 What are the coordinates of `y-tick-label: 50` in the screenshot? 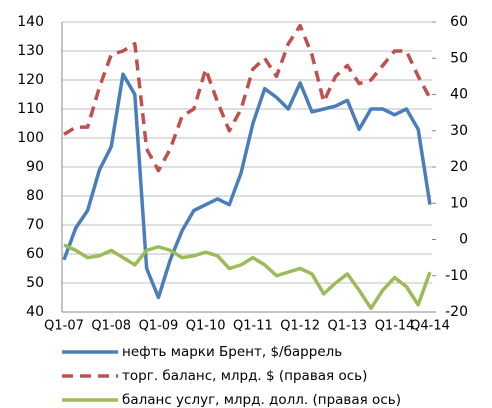 It's located at (35, 283).